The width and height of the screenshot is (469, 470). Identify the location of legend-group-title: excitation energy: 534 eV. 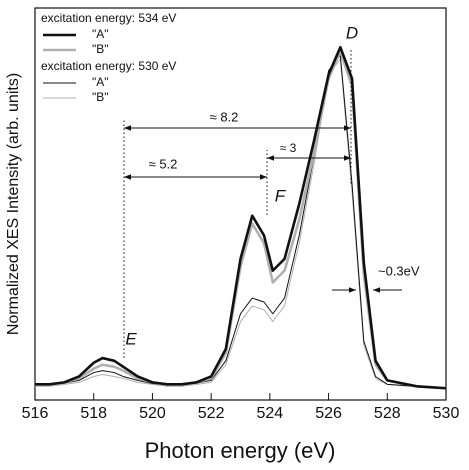
(108, 18).